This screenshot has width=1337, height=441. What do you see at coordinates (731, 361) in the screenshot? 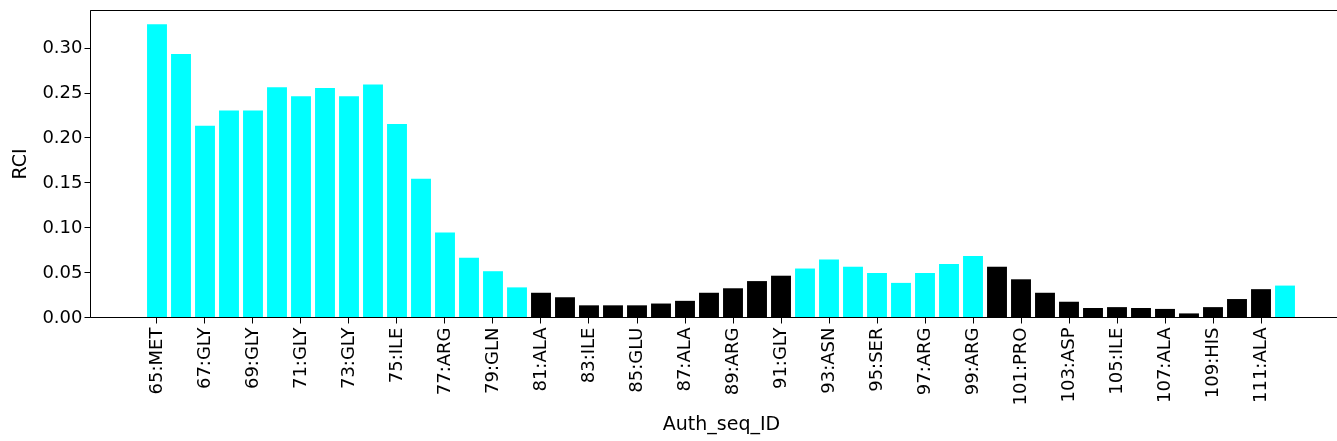
I see `x-tick-label: 89:ARG` at bounding box center [731, 361].